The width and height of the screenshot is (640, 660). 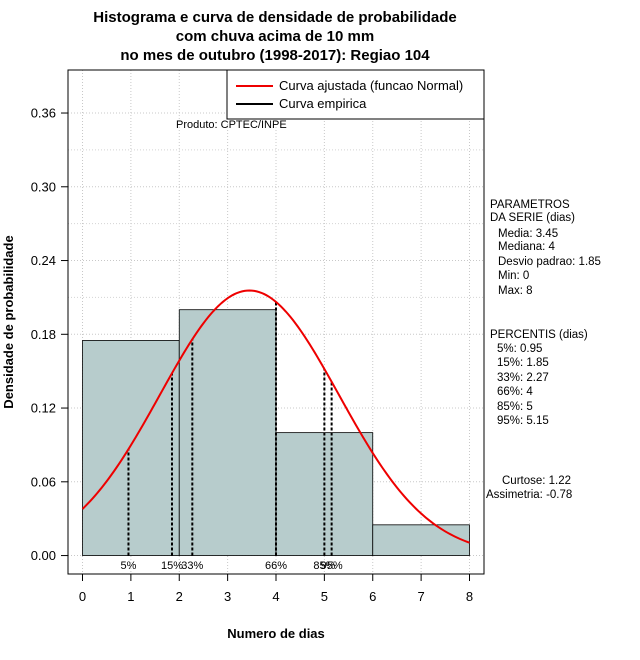 What do you see at coordinates (528, 234) in the screenshot?
I see `parametros-line: Media: 3.45` at bounding box center [528, 234].